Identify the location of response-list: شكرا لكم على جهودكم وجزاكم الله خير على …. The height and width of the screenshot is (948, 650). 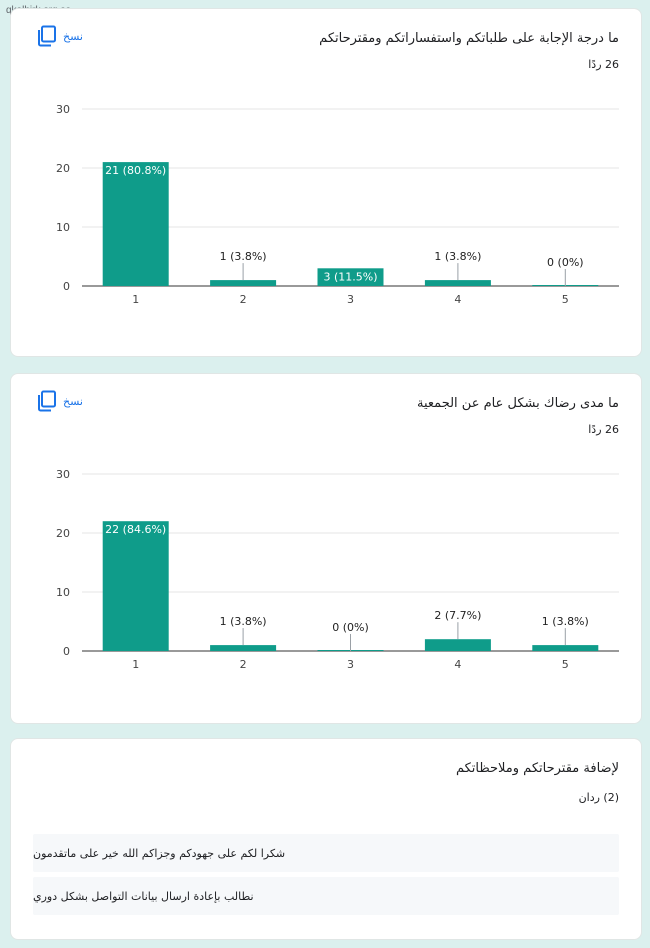
(326, 877).